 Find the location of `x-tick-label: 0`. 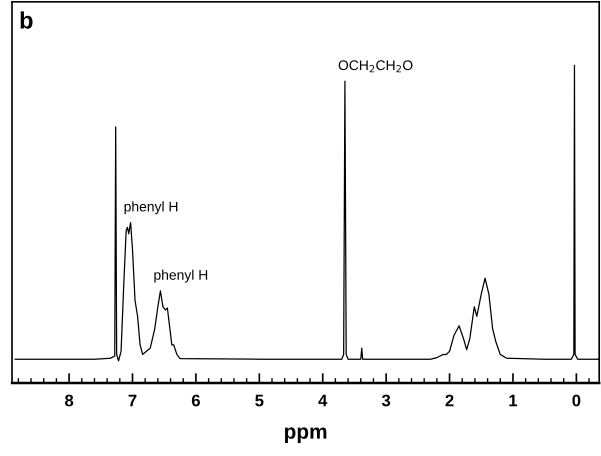

x-tick-label: 0 is located at coordinates (576, 400).